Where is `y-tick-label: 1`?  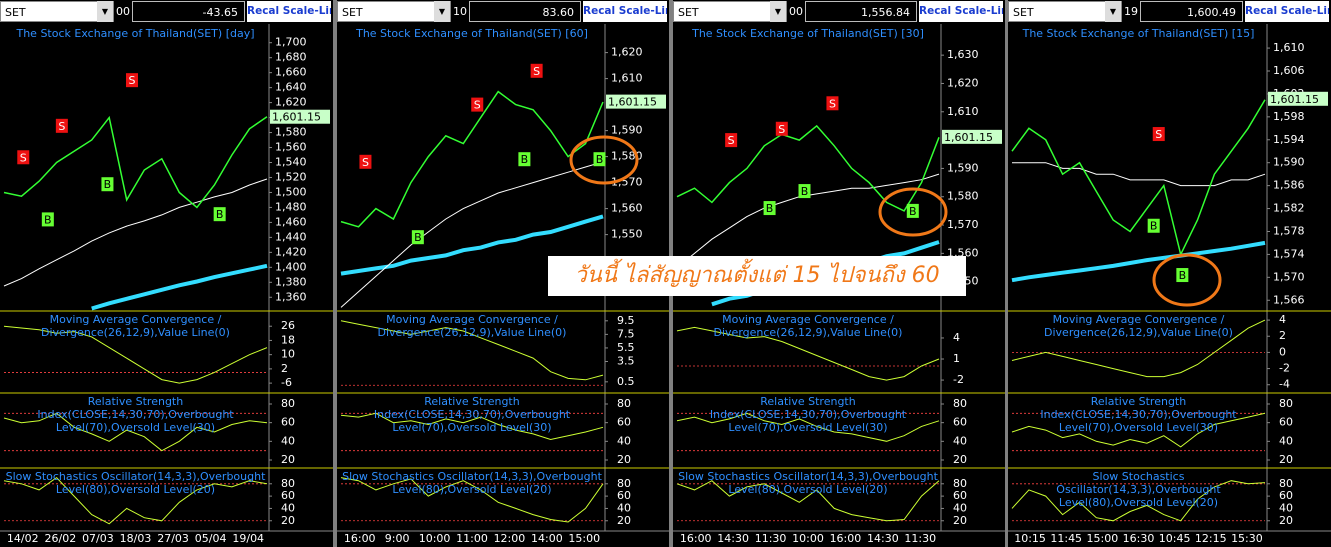
y-tick-label: 1 is located at coordinates (956, 358).